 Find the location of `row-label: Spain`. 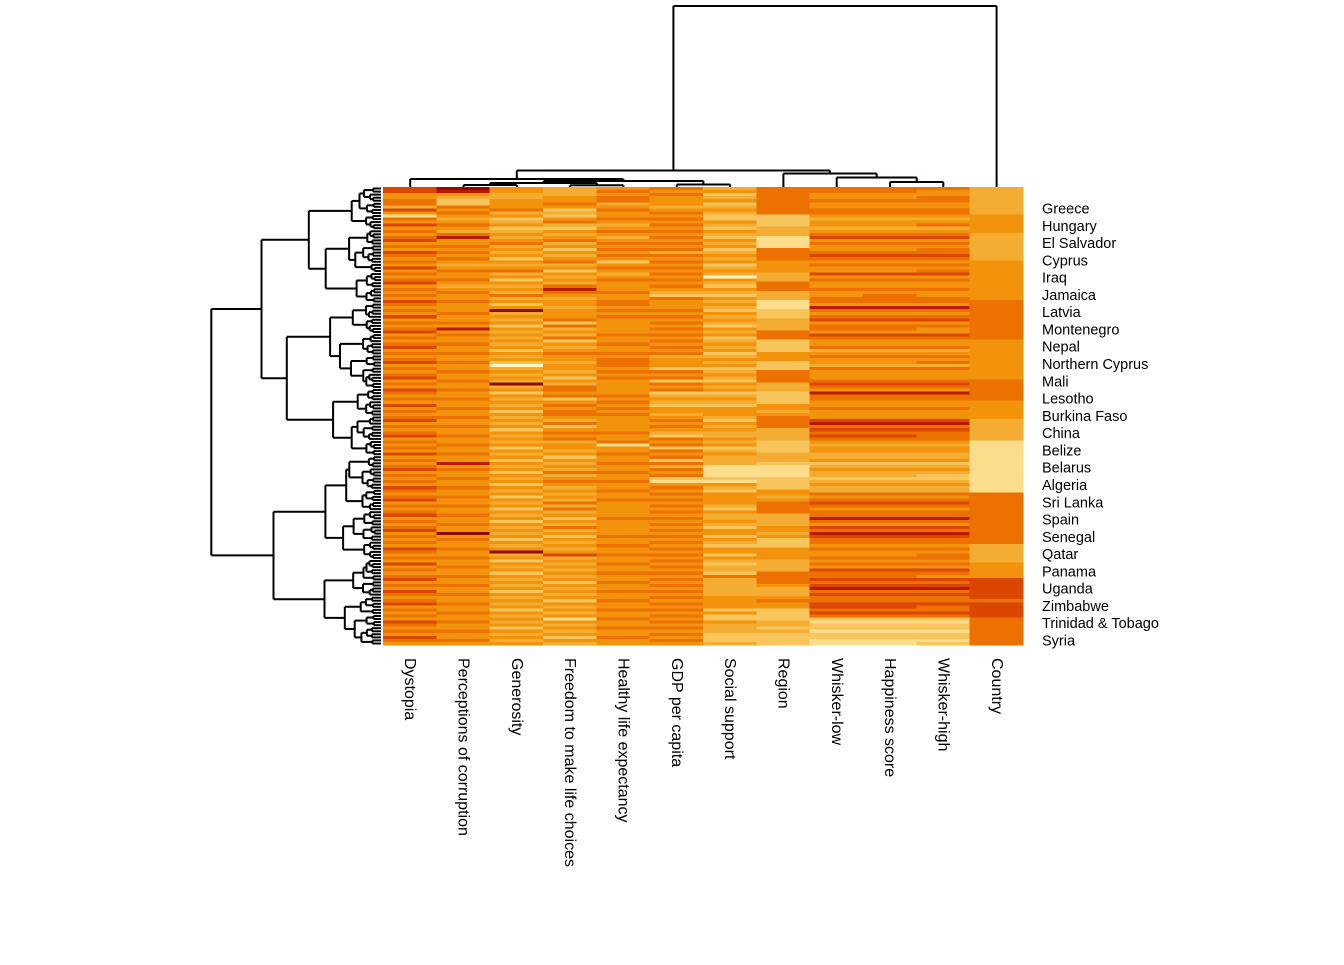

row-label: Spain is located at coordinates (1060, 521).